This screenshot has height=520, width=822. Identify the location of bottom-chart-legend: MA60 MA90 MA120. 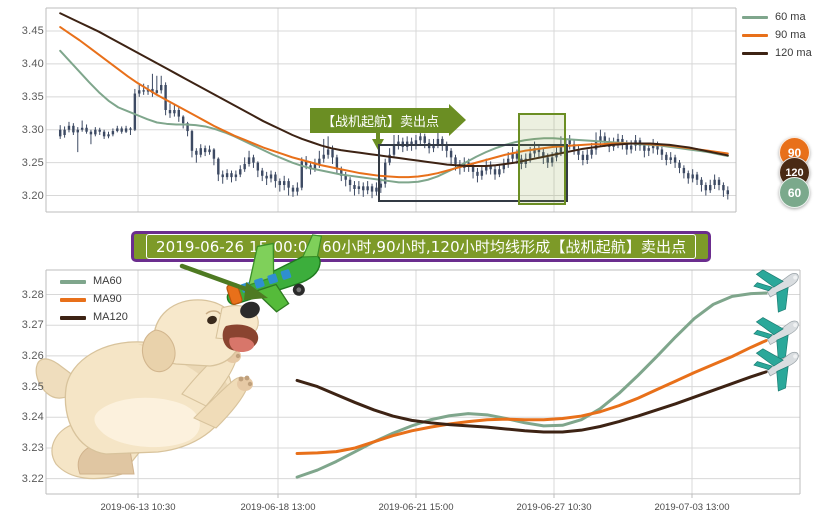
(94, 301).